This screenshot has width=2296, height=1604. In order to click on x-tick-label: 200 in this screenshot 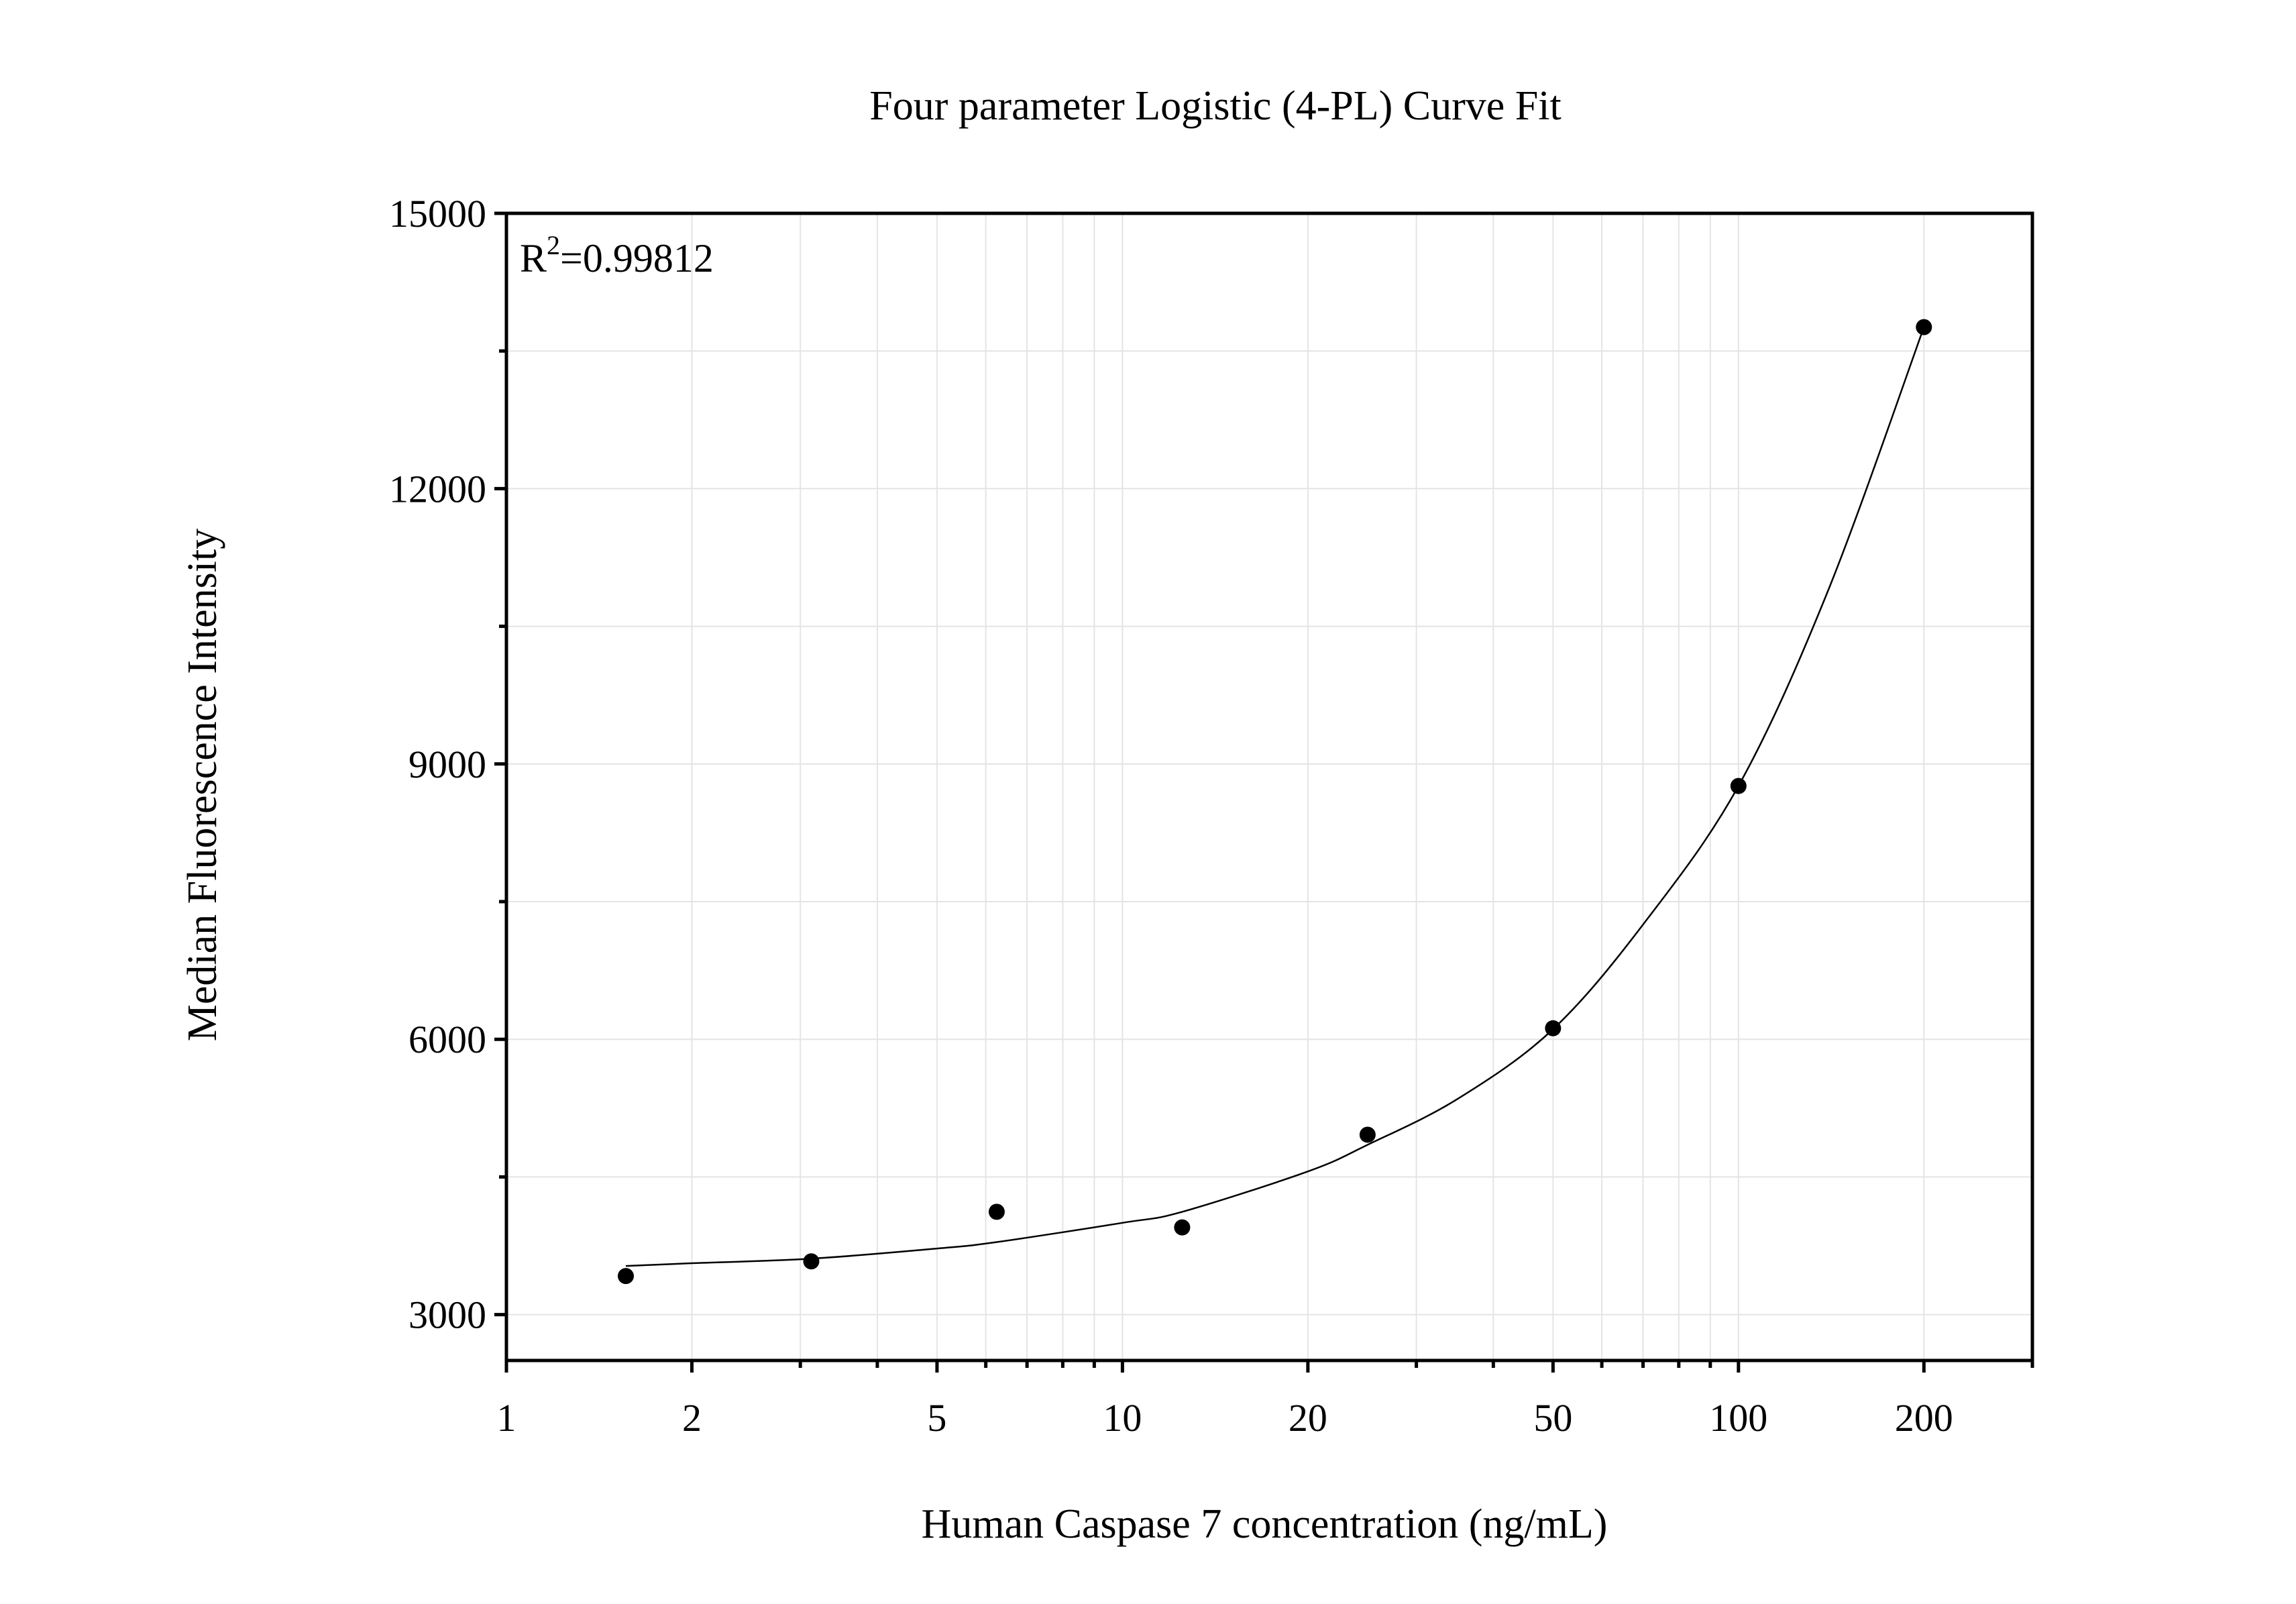, I will do `click(1924, 1418)`.